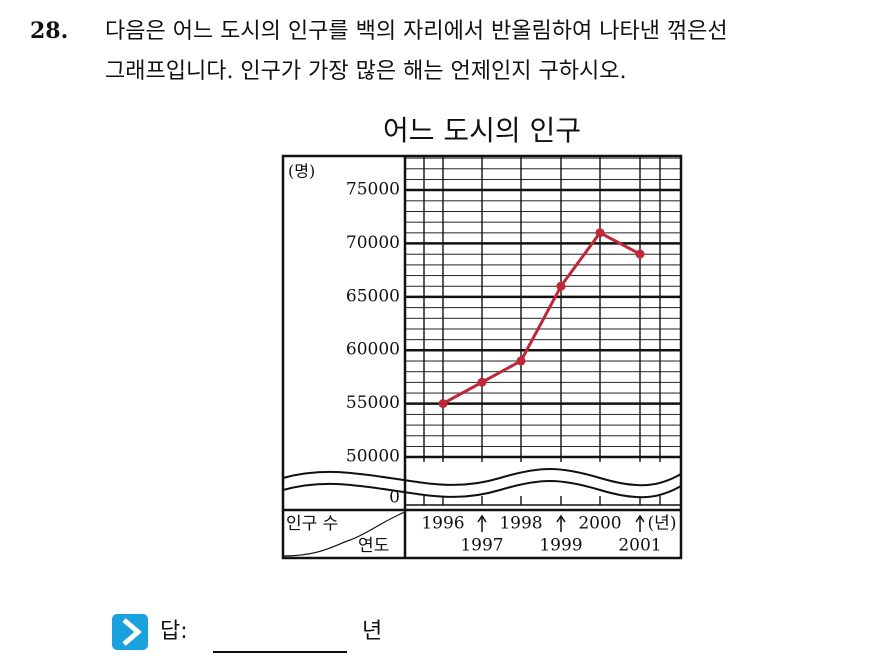 This screenshot has height=661, width=884. Describe the element at coordinates (344, 534) in the screenshot. I see `header-diagonal` at that location.